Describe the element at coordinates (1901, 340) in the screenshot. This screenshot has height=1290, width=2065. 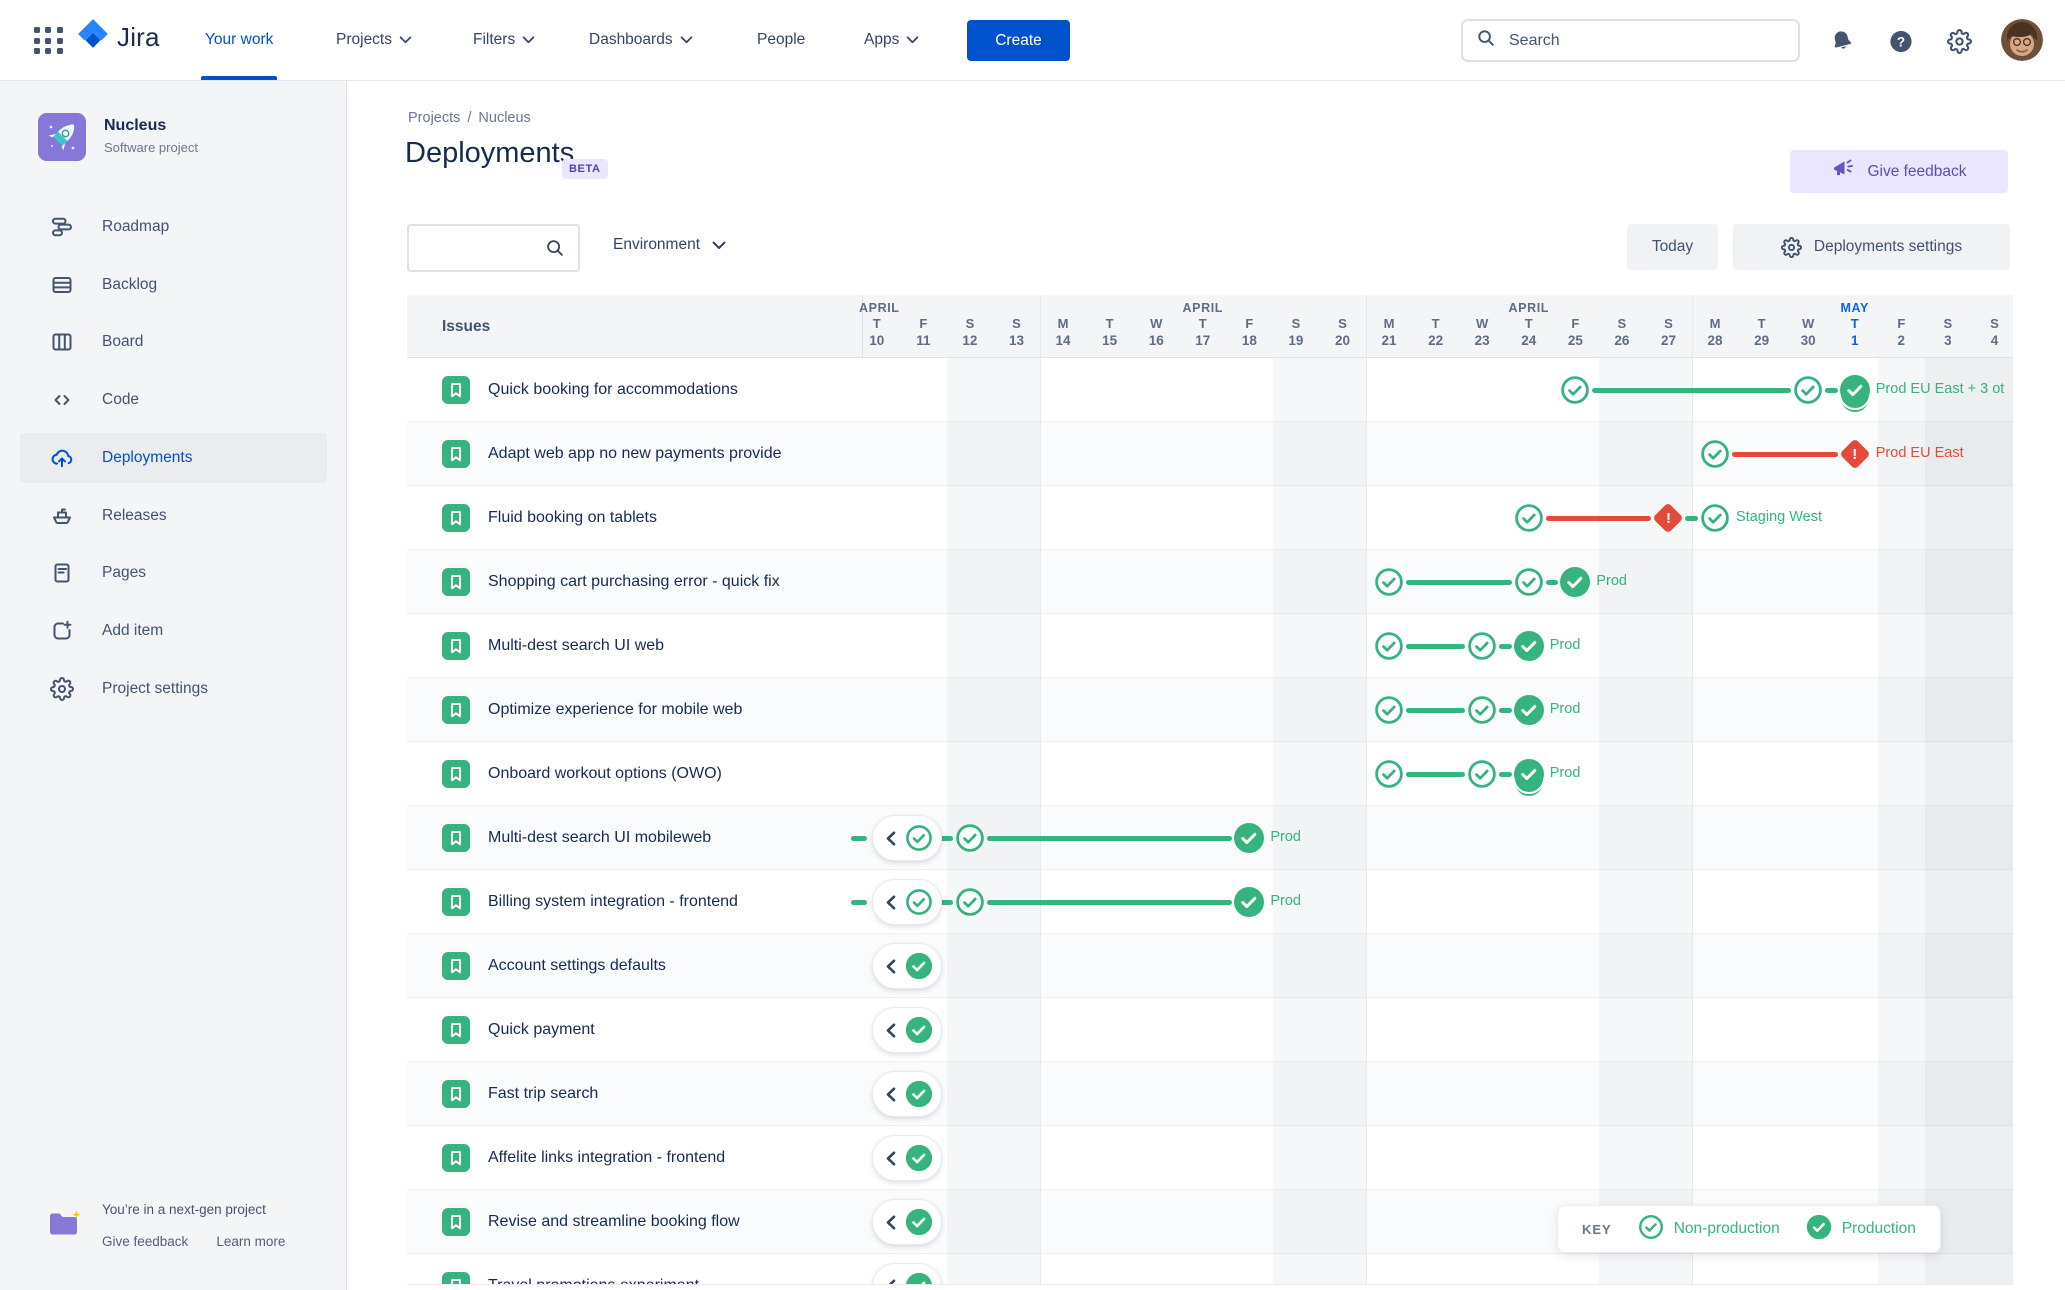
I see `day-number: 2` at that location.